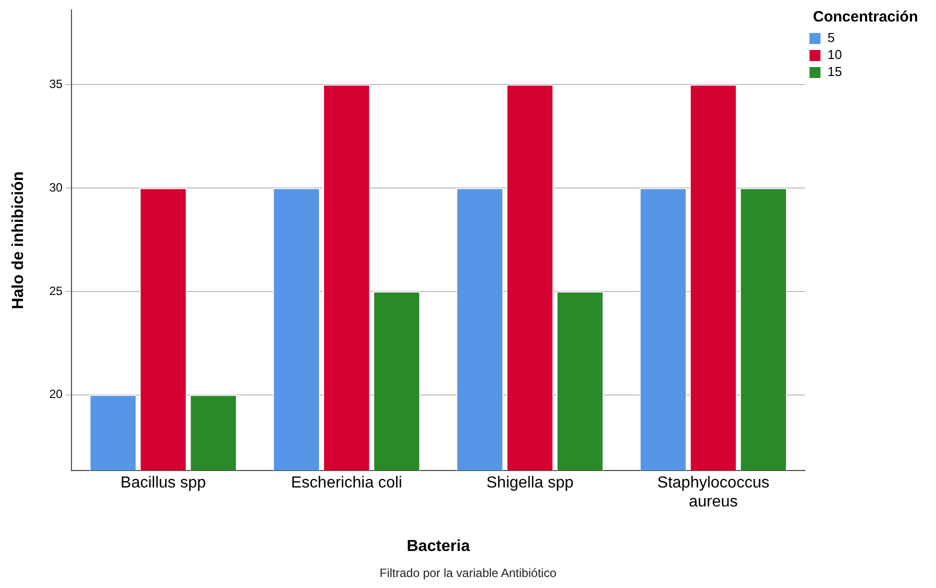  Describe the element at coordinates (831, 38) in the screenshot. I see `legend-label: 5` at that location.